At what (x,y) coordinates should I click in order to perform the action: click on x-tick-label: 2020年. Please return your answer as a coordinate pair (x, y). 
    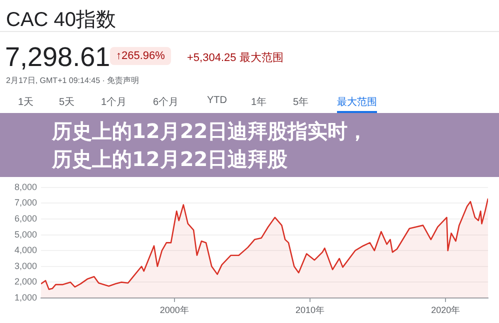
    Looking at the image, I should click on (445, 309).